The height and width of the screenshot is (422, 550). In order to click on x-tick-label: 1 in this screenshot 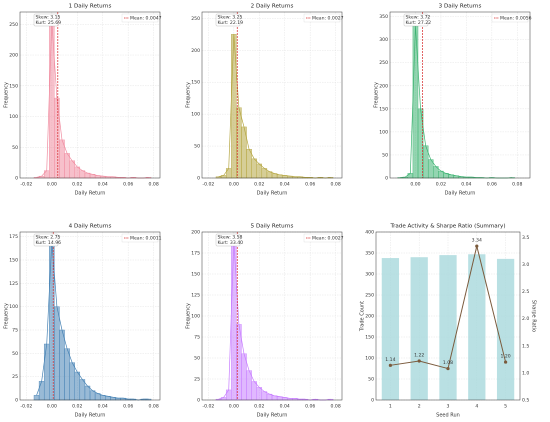, I will do `click(390, 407)`.